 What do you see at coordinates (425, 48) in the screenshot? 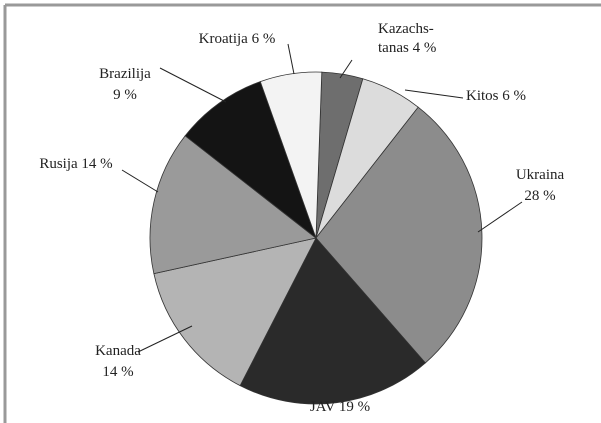
I see `label-part: 4 %` at bounding box center [425, 48].